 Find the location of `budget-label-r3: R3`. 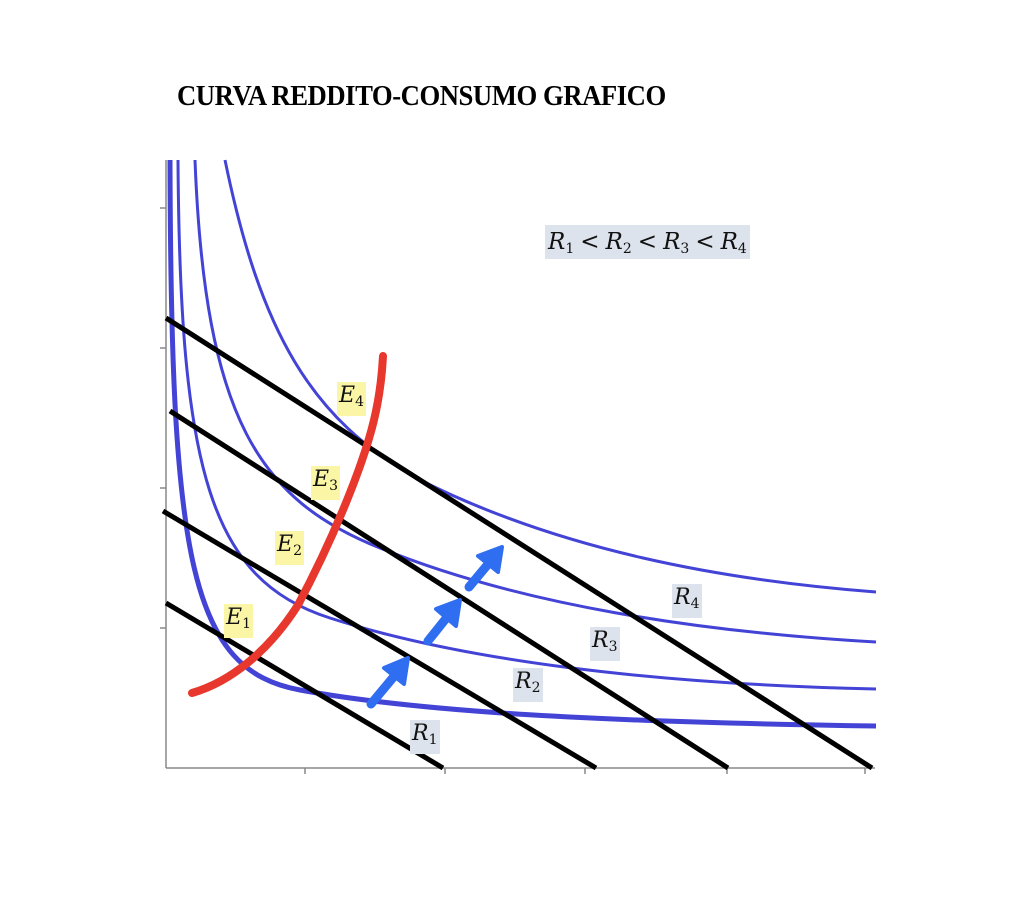

budget-label-r3: R3 is located at coordinates (605, 644).